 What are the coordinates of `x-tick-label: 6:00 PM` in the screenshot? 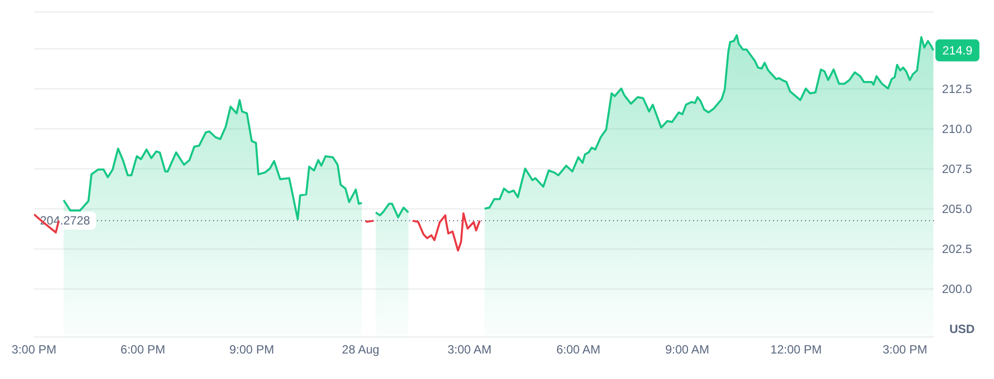 It's located at (143, 349).